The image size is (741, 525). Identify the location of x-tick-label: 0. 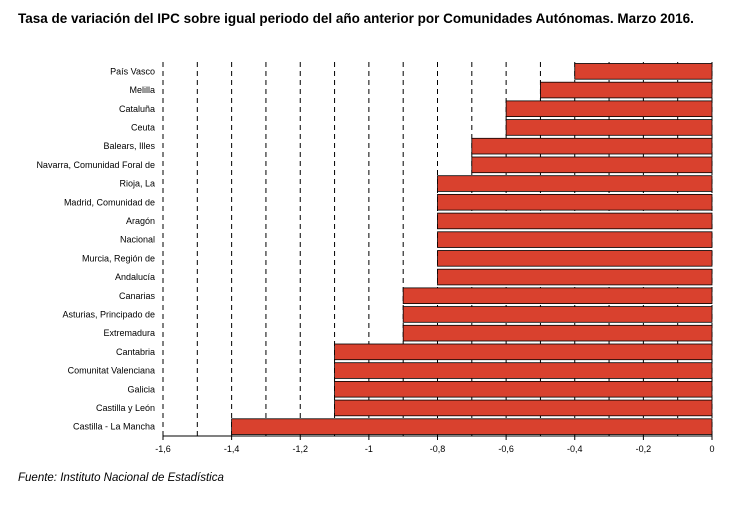
(711, 449).